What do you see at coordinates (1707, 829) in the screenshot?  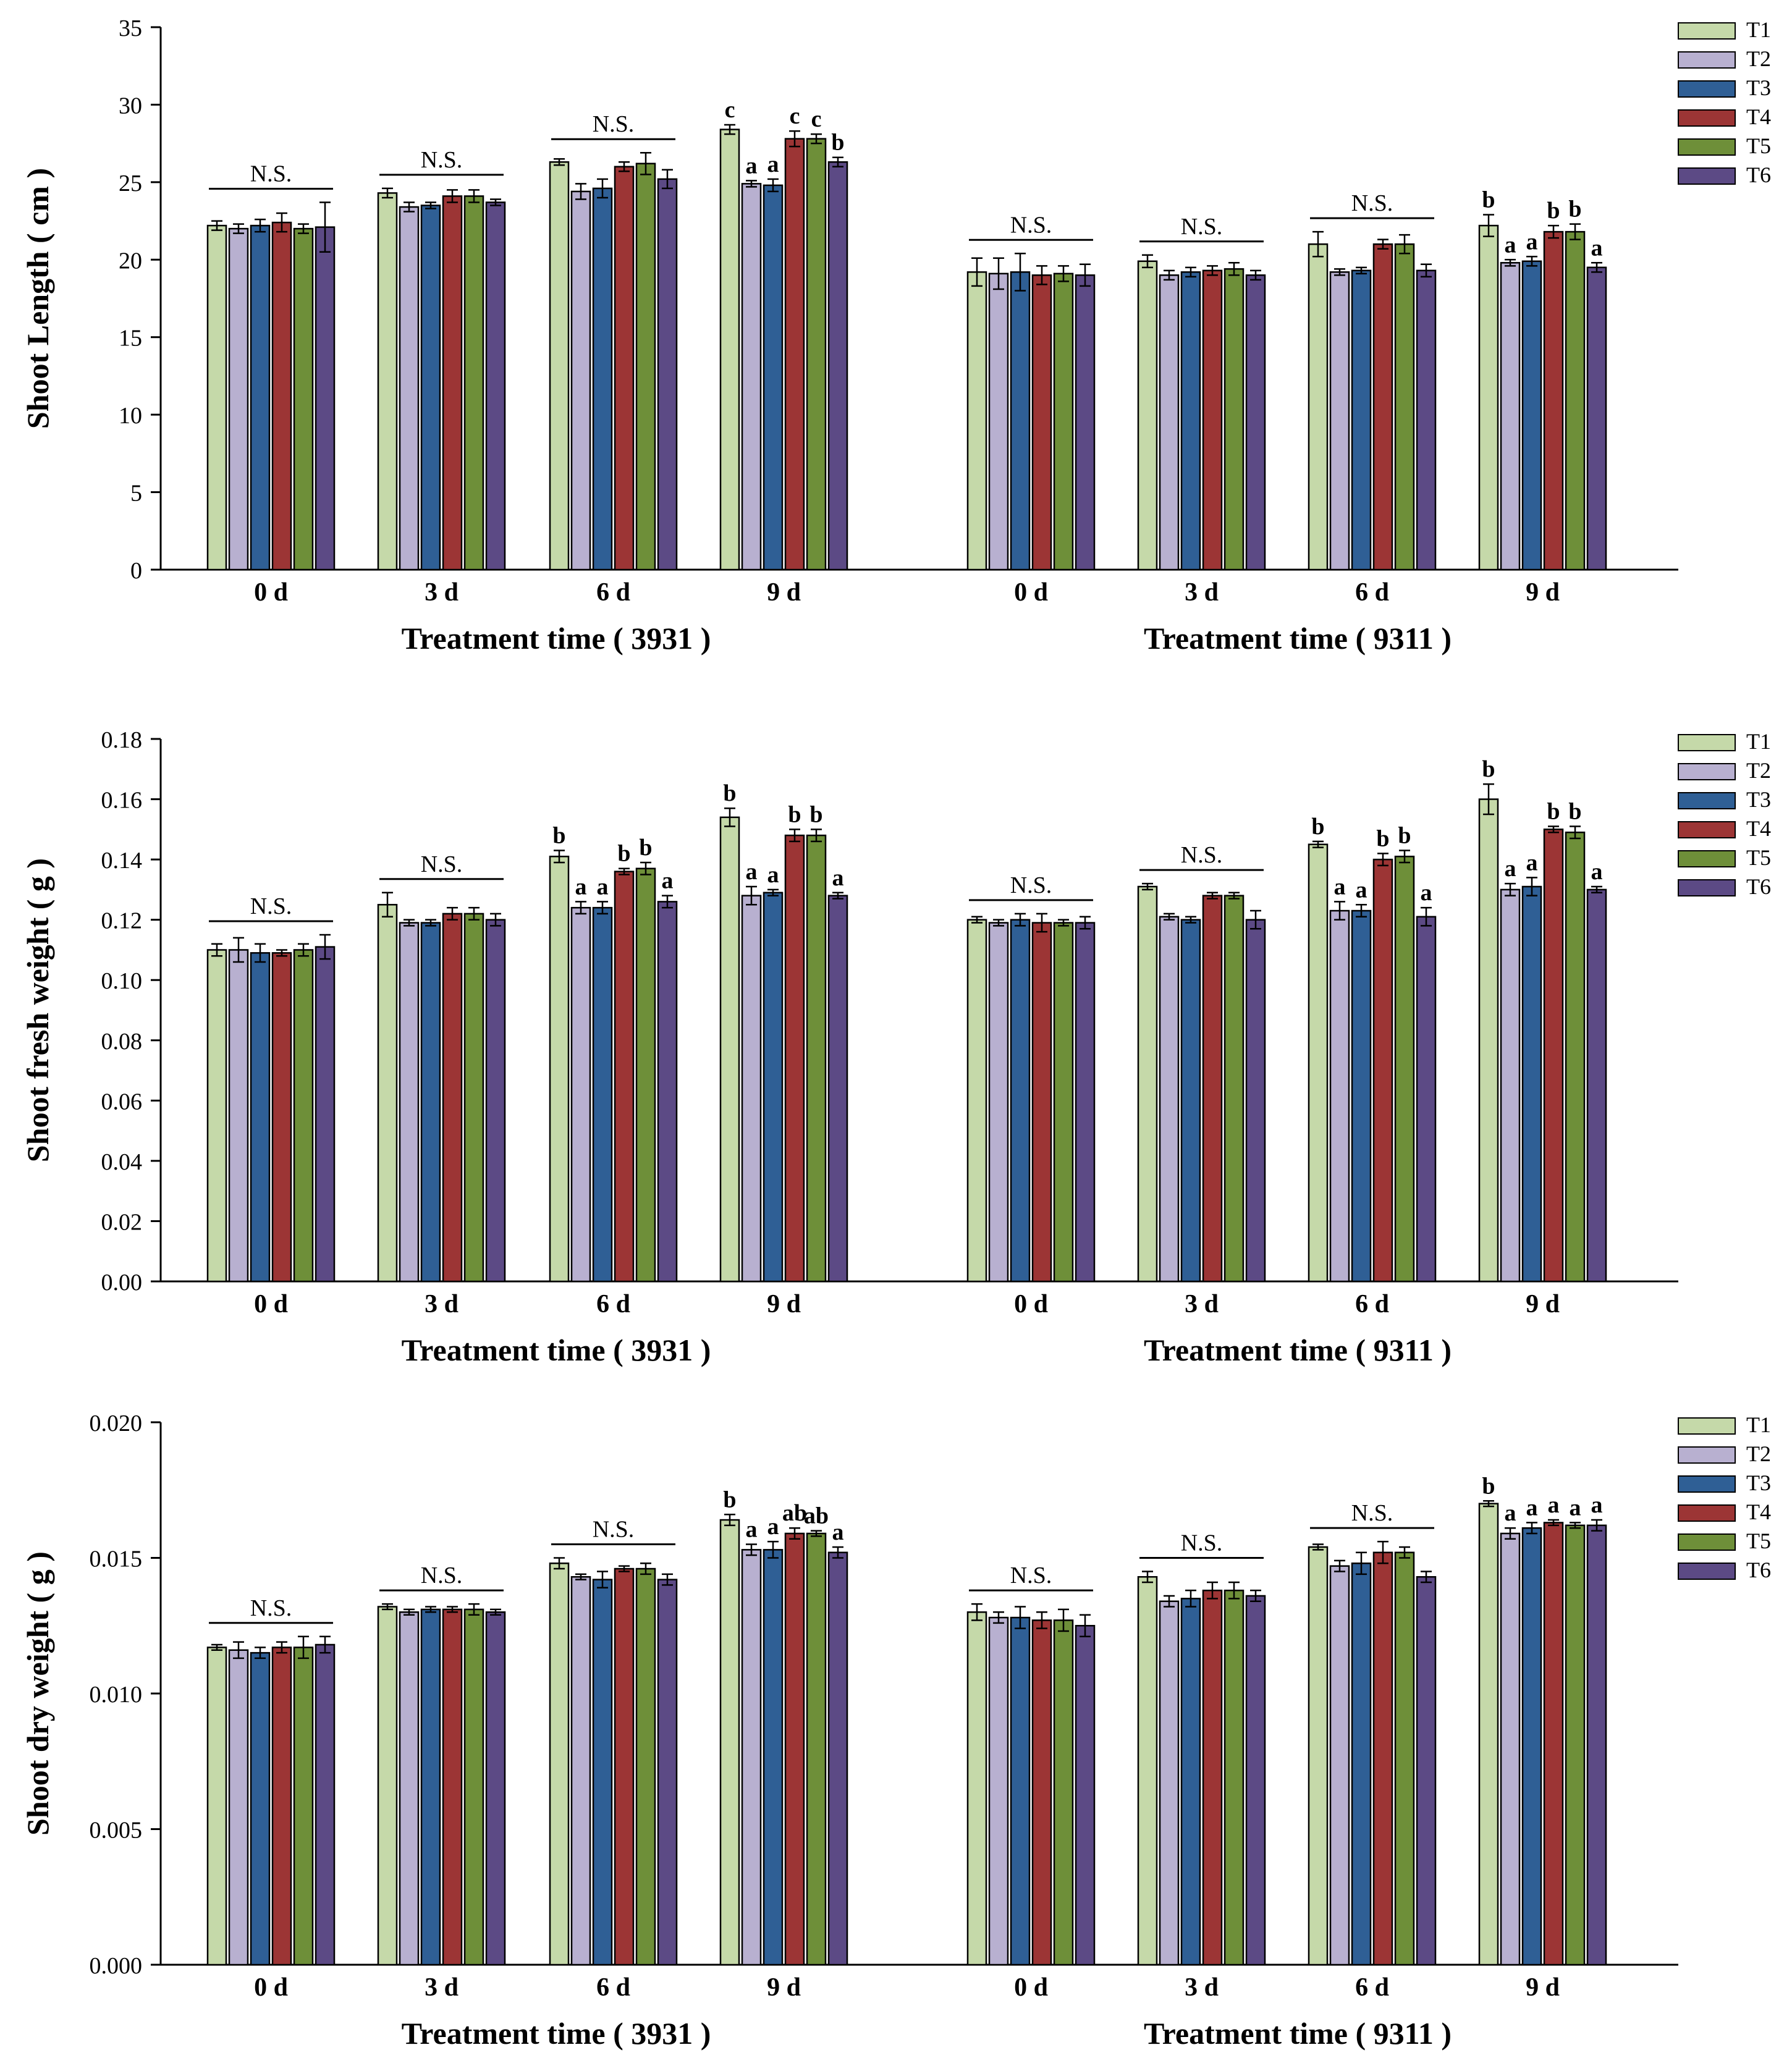 I see `legend-swatch-T4` at bounding box center [1707, 829].